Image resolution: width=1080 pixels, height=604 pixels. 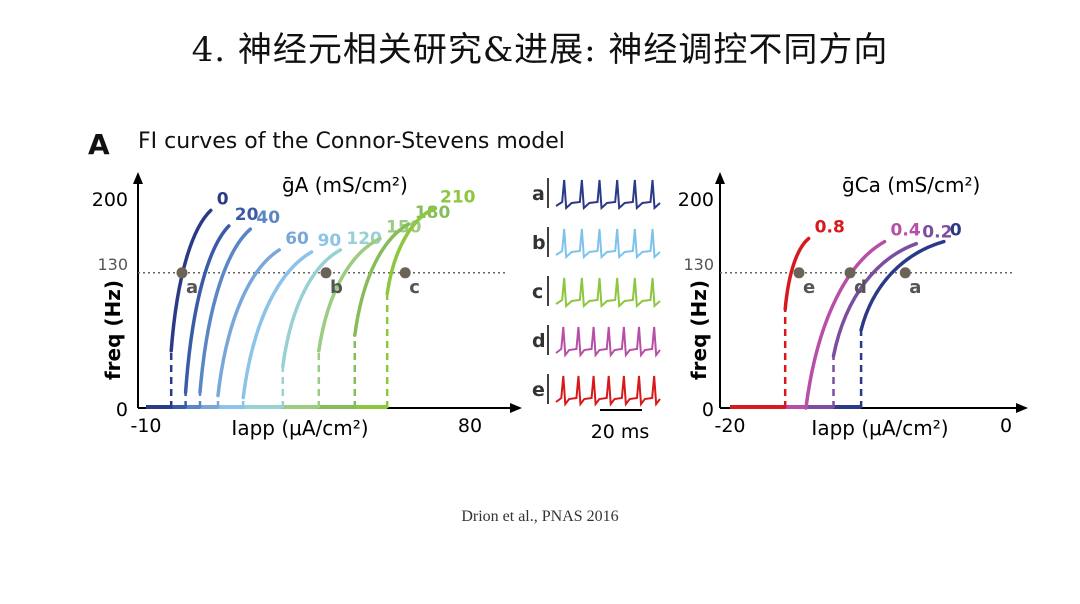 I want to click on marker-label: b, so click(x=336, y=287).